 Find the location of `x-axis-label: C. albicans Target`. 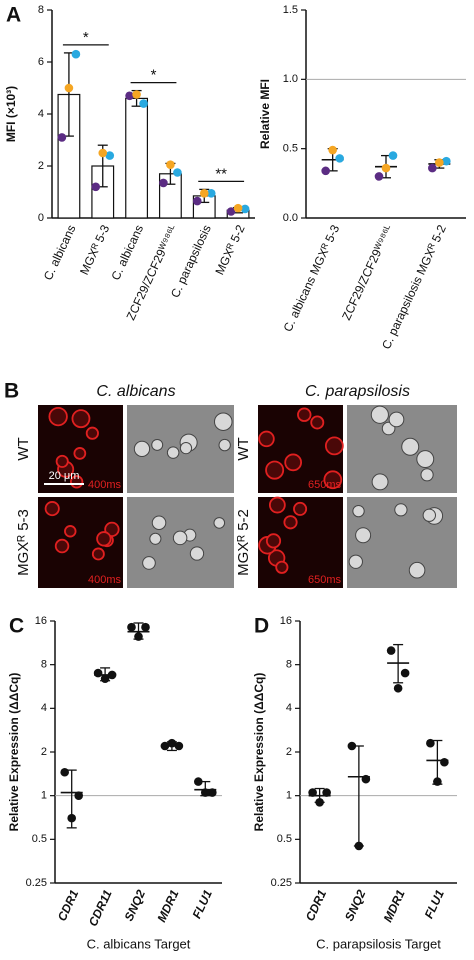

x-axis-label: C. albicans Target is located at coordinates (139, 943).